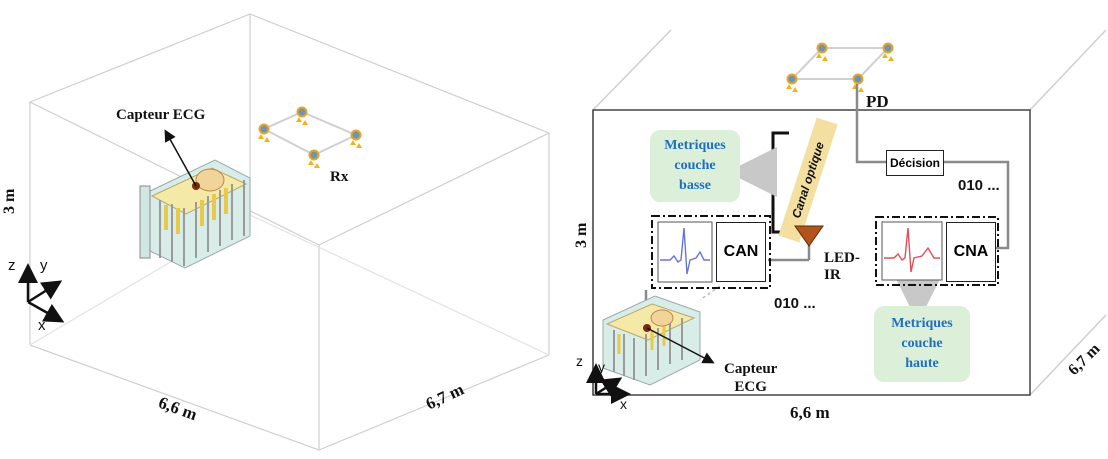  I want to click on metric-low-line-3: basse, so click(695, 185).